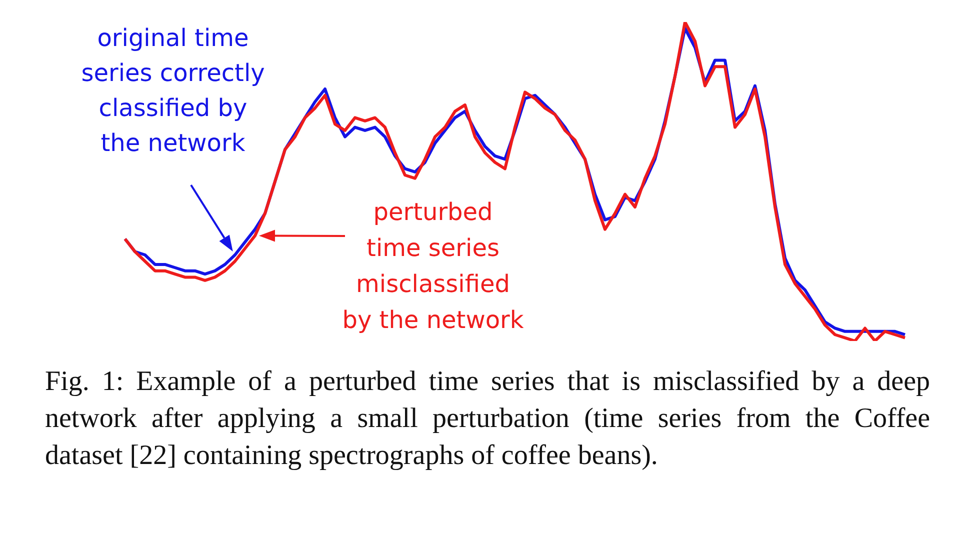  What do you see at coordinates (173, 91) in the screenshot?
I see `annotation: original time series correctly classified by the network` at bounding box center [173, 91].